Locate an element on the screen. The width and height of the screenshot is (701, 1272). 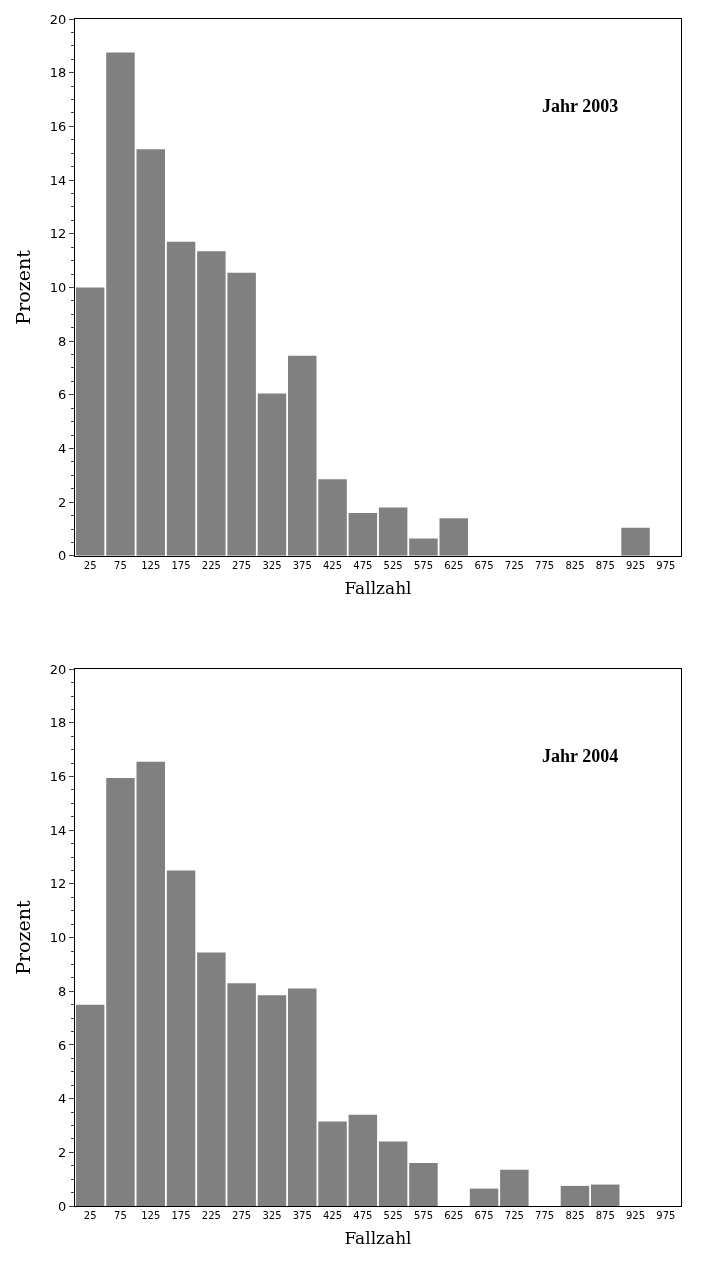
annotation: Jahr 2003 is located at coordinates (580, 106).